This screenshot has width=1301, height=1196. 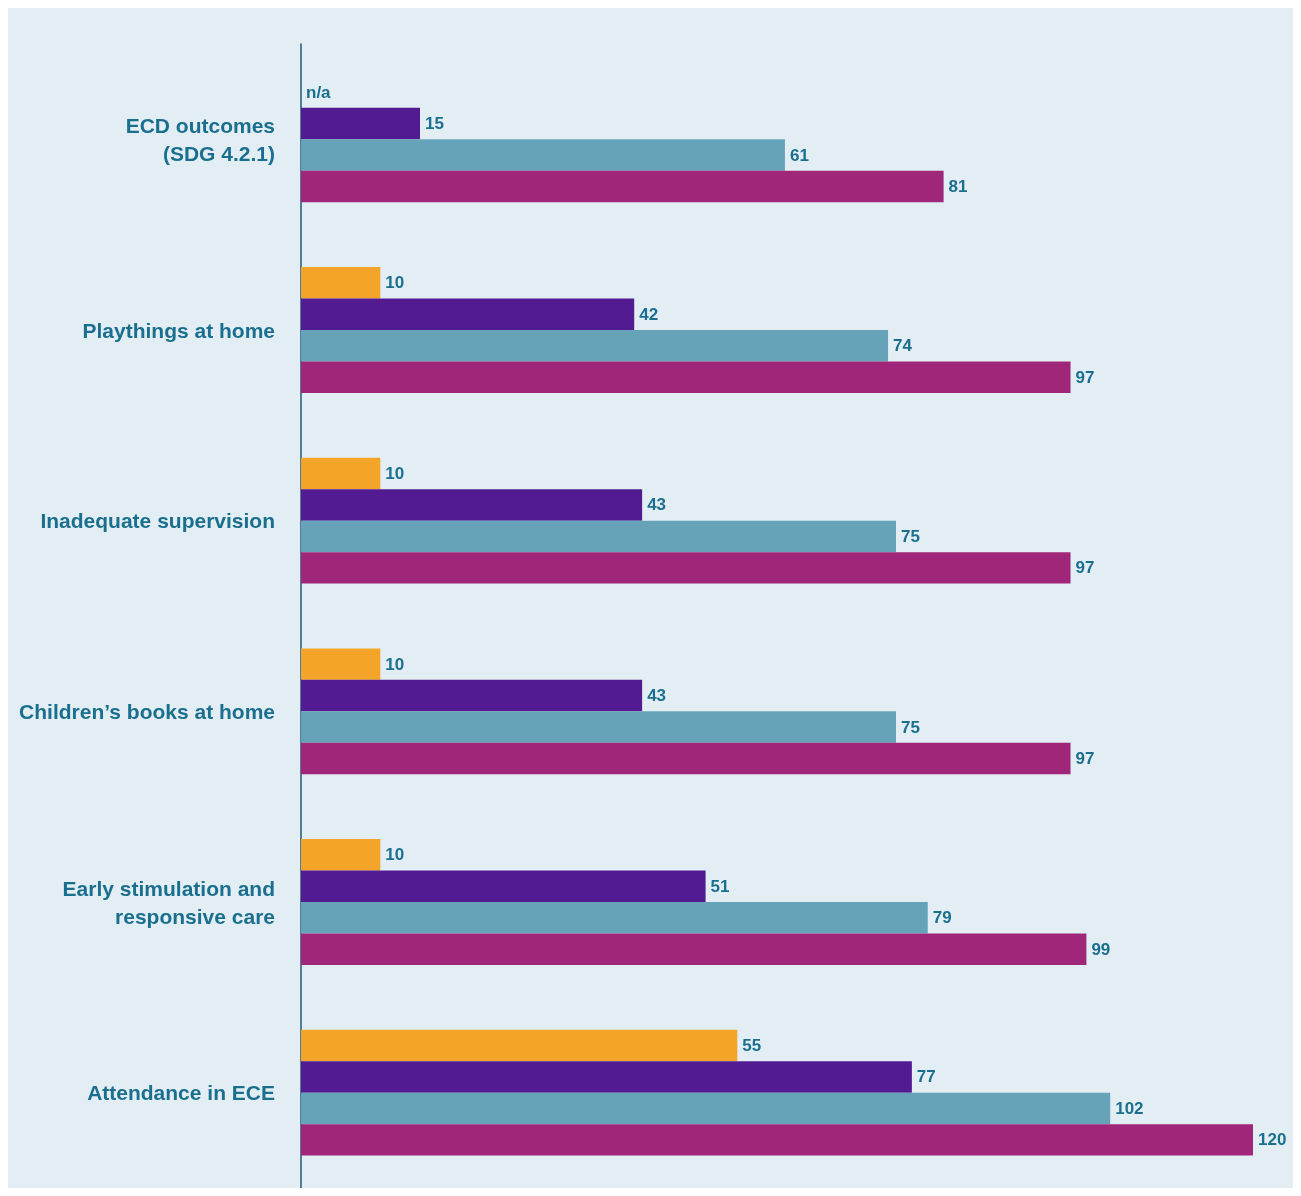 What do you see at coordinates (200, 139) in the screenshot?
I see `y-tick-label: ECD outcomes (SDG 4.2.1)` at bounding box center [200, 139].